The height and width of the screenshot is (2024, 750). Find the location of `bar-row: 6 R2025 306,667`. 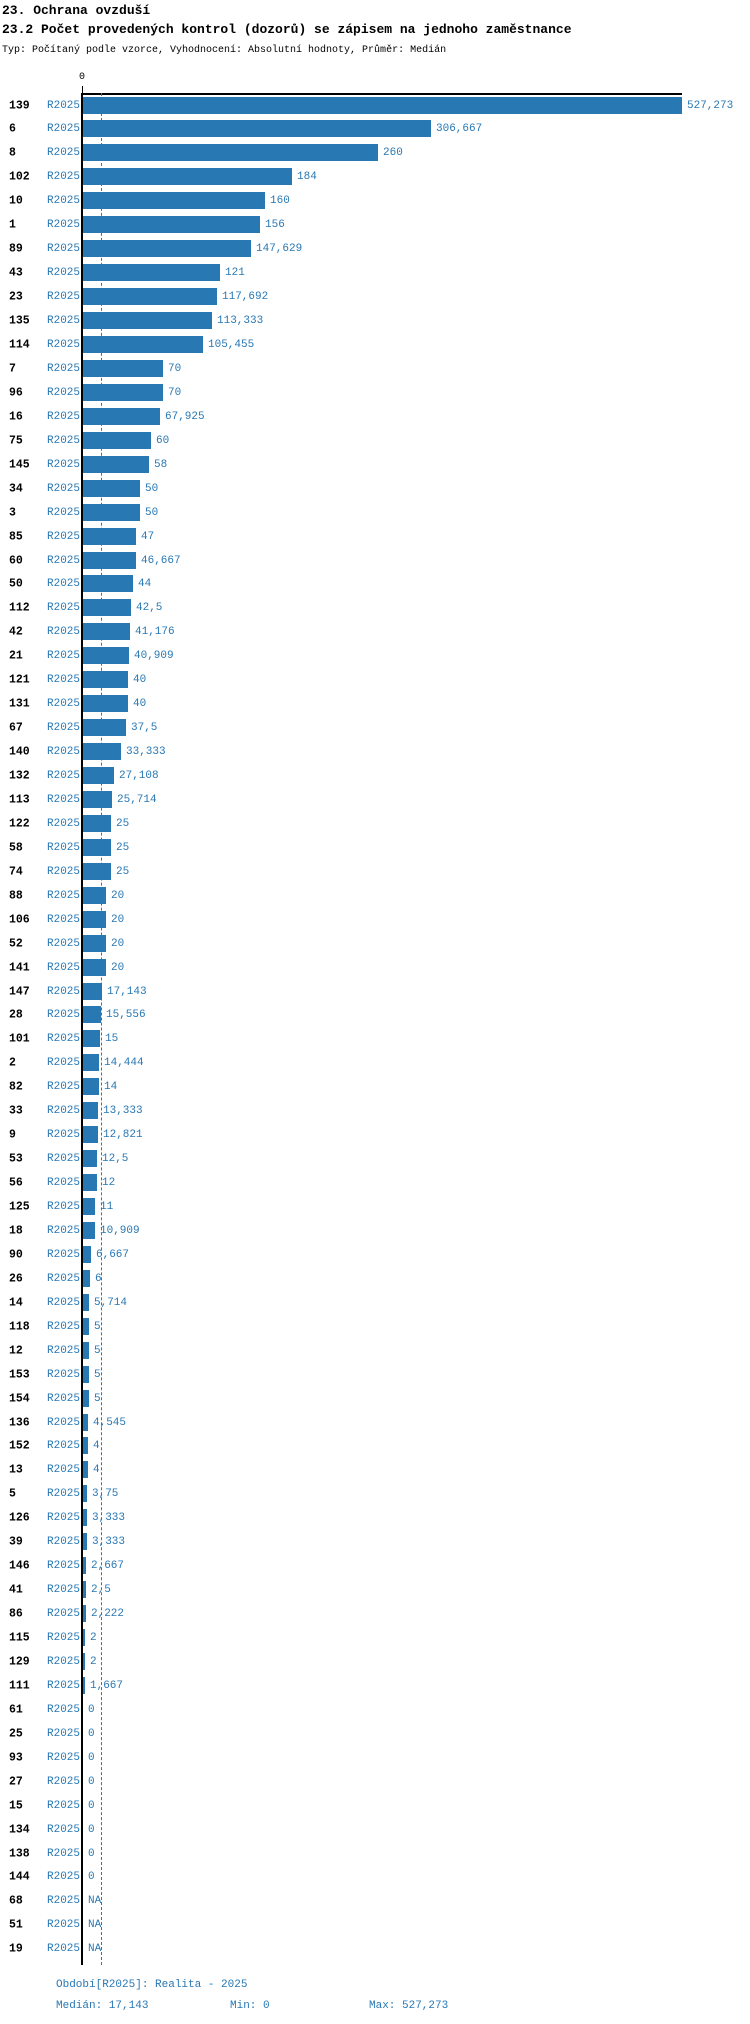

bar-row: 6 R2025 306,667 is located at coordinates (375, 129).